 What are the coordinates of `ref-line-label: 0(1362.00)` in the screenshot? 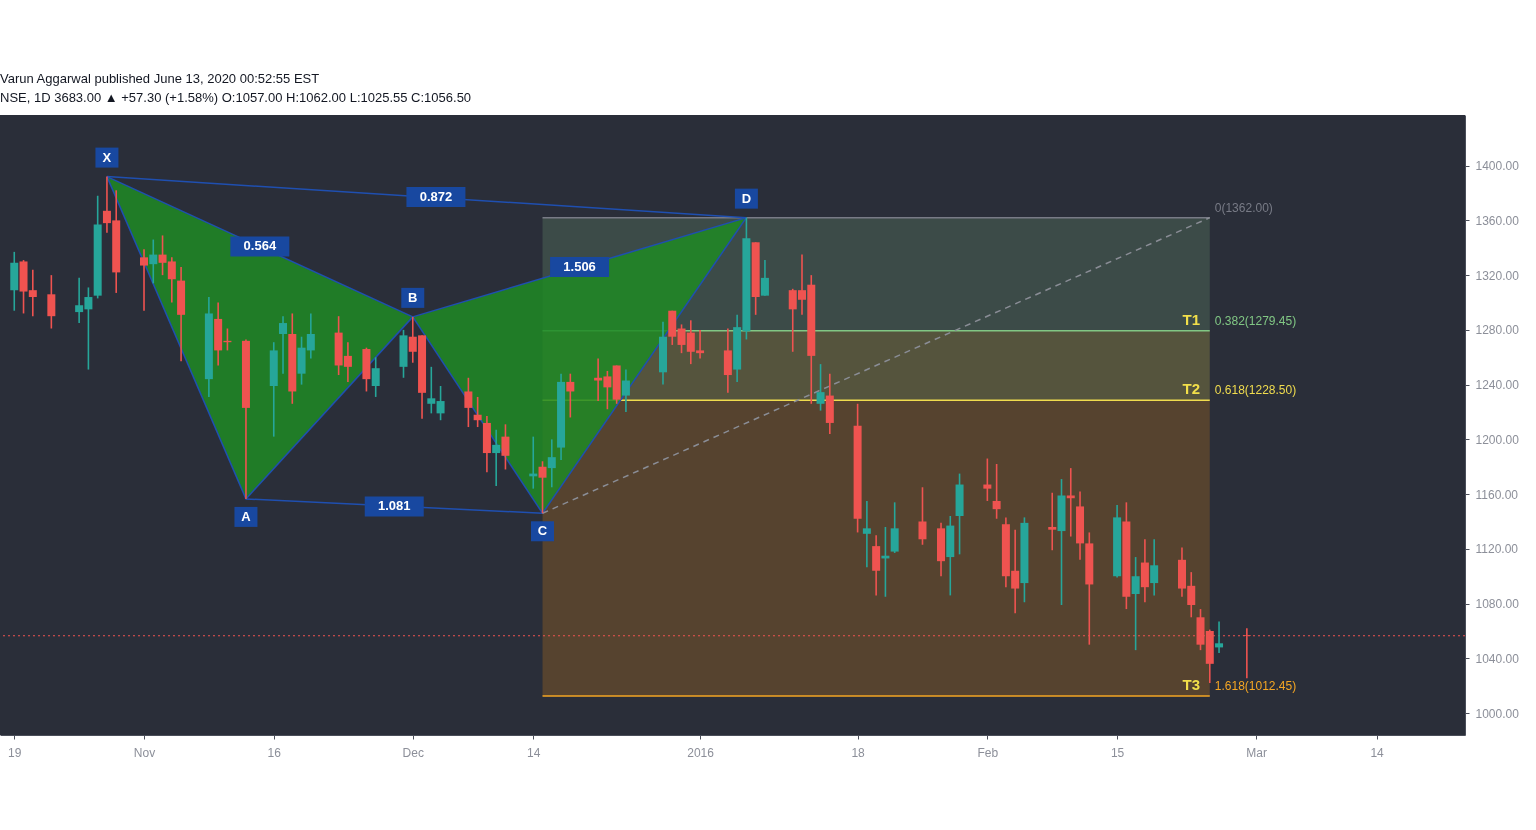 It's located at (1243, 207).